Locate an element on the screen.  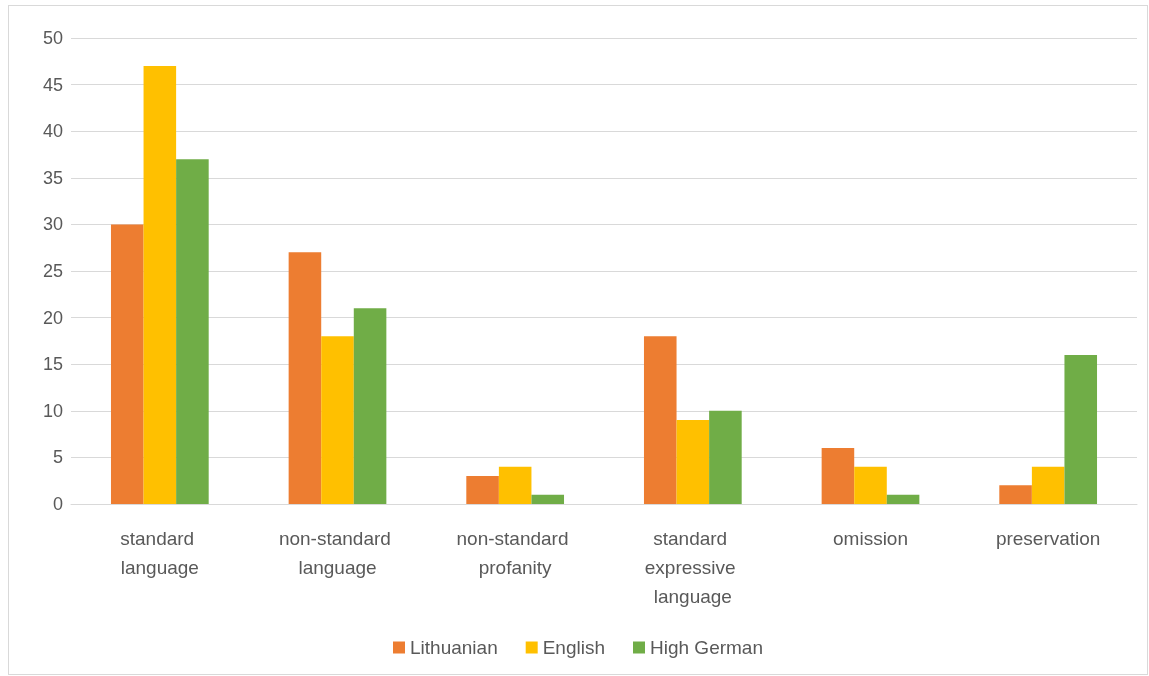
x-tick-label: standard expressive language is located at coordinates (692, 567).